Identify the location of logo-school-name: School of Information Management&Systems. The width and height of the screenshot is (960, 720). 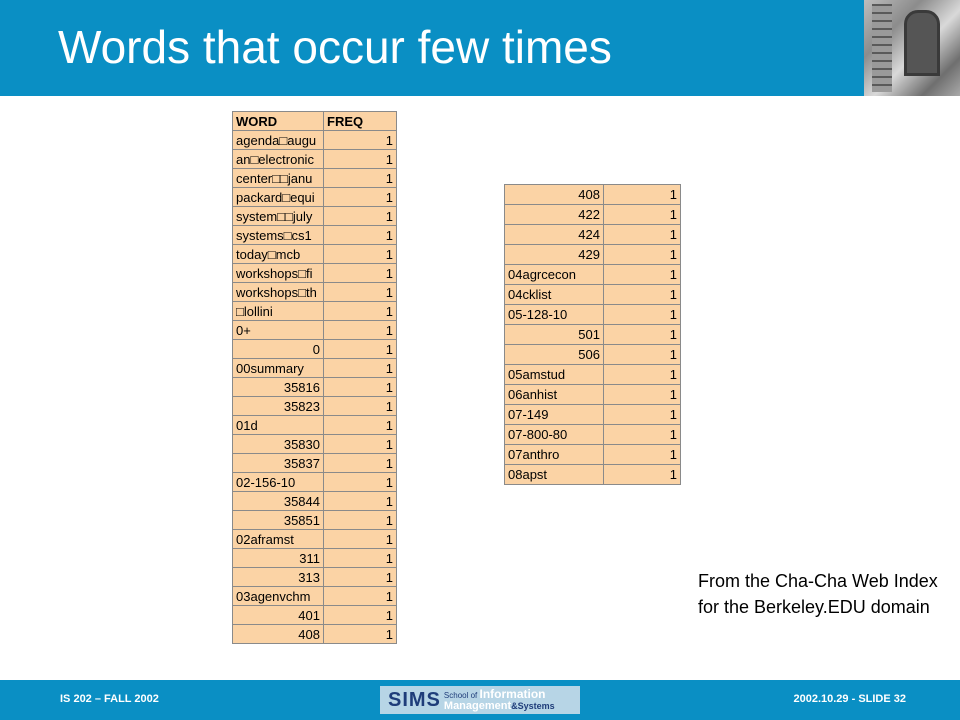
(499, 700).